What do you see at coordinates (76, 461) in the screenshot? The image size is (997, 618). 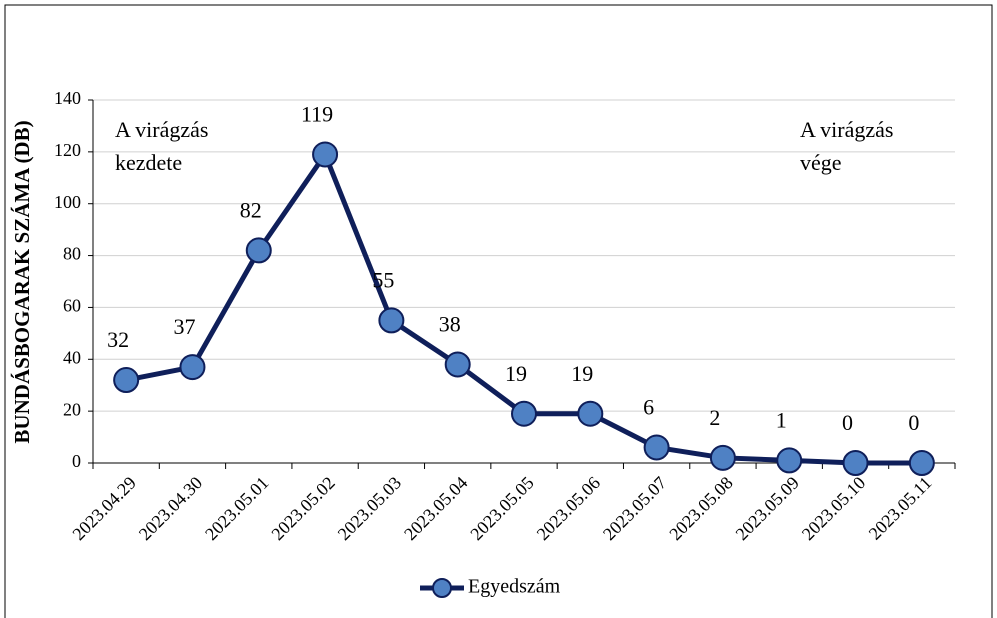 I see `y-tick-label: 0` at bounding box center [76, 461].